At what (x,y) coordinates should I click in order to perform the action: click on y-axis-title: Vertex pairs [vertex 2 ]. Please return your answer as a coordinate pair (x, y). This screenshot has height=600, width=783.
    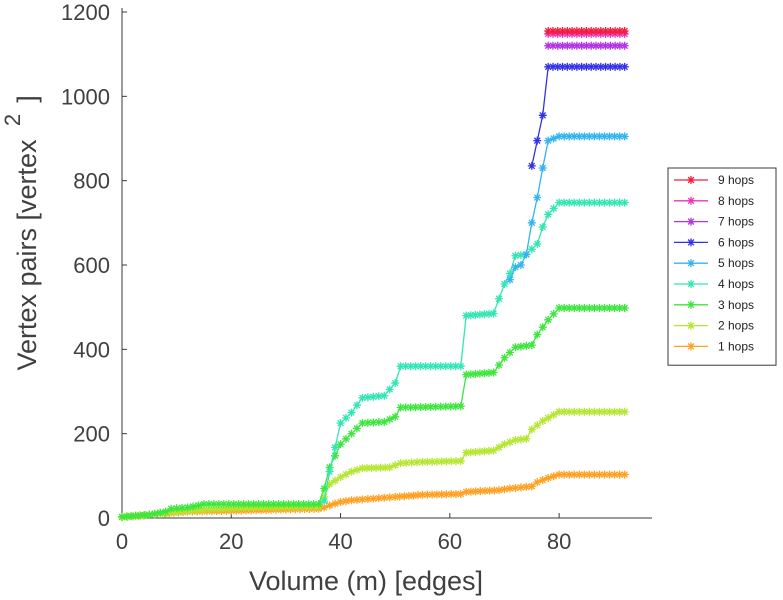
    Looking at the image, I should click on (21, 232).